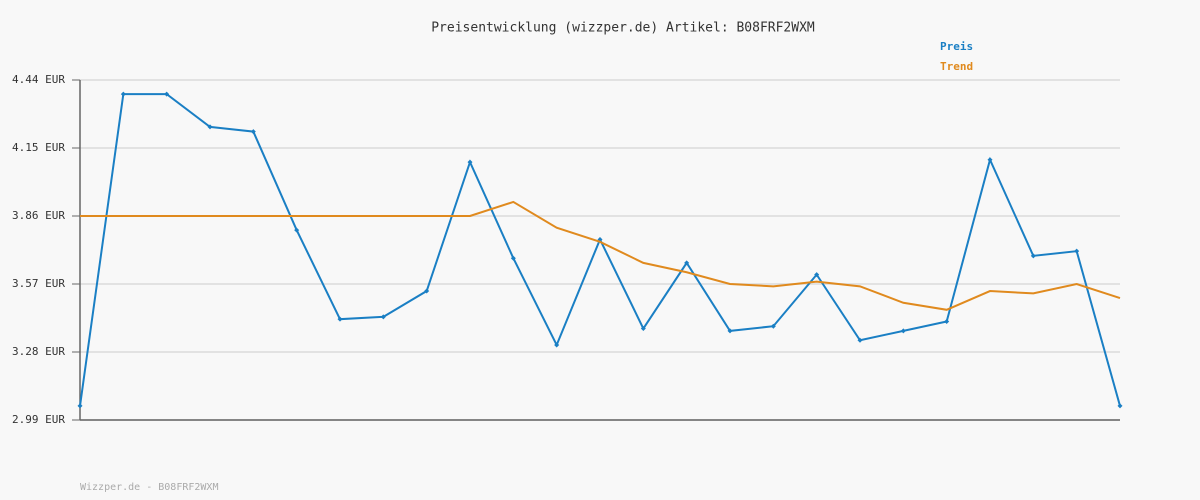  I want to click on y-tick-label: 4.15 EUR, so click(38, 147).